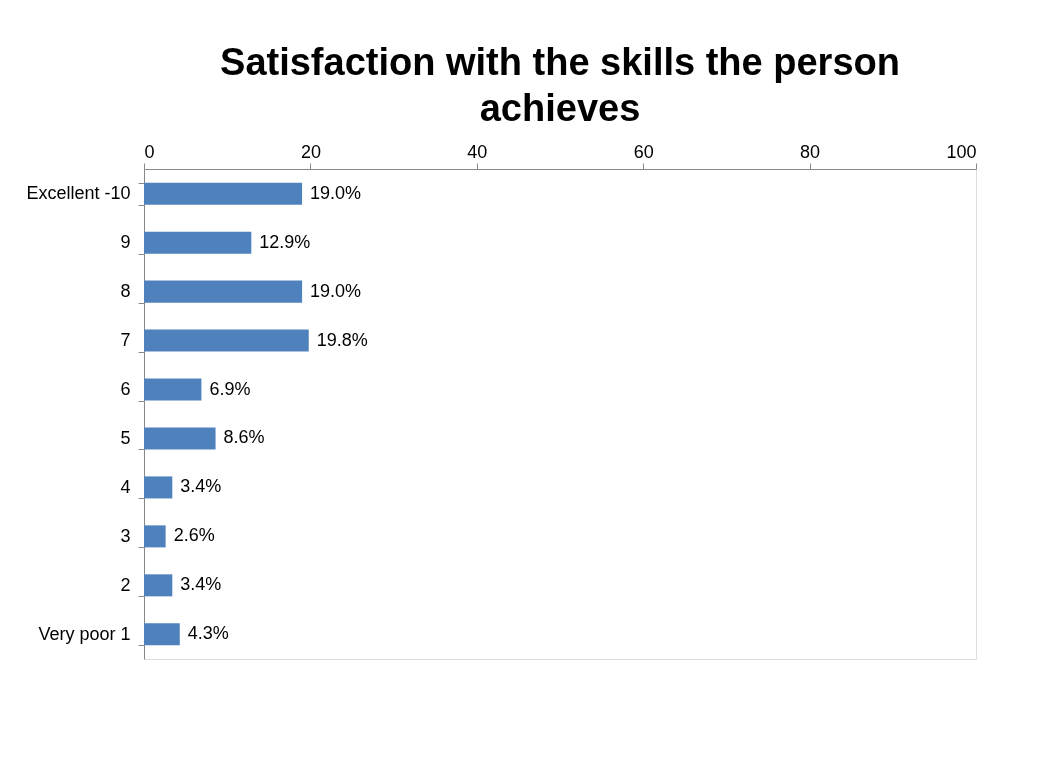  What do you see at coordinates (125, 486) in the screenshot?
I see `y-tick-label: 4` at bounding box center [125, 486].